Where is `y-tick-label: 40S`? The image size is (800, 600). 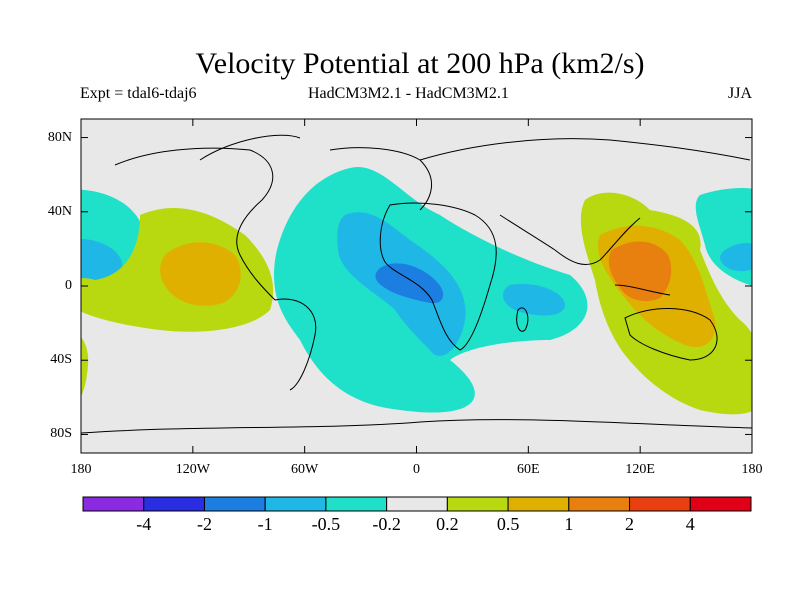
y-tick-label: 40S is located at coordinates (61, 360).